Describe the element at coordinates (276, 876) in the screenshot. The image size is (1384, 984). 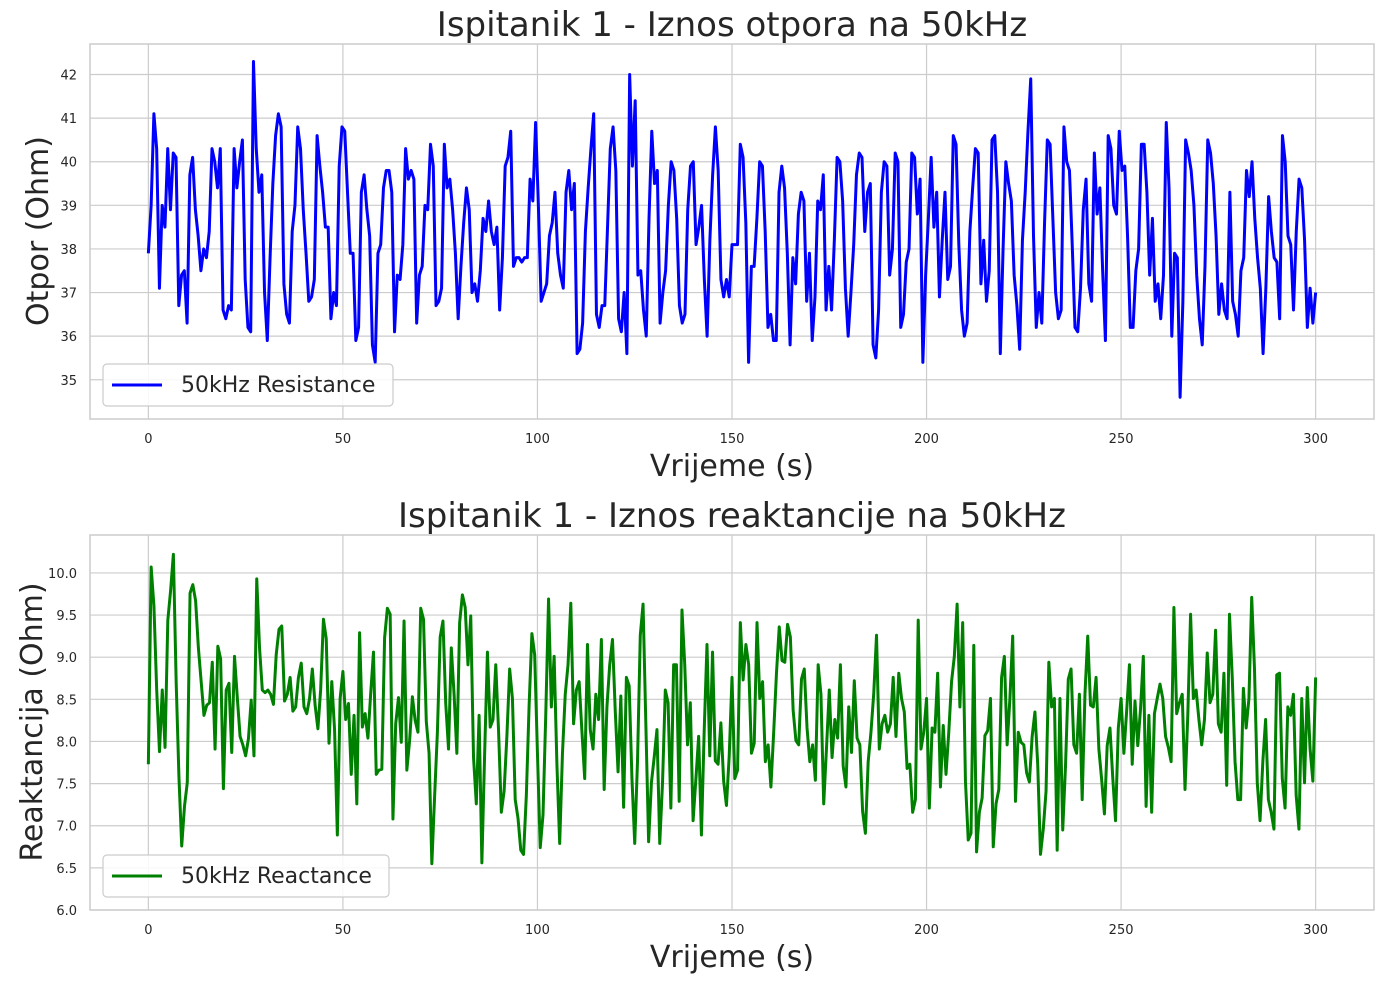
I see `reactance-legend-label: 50kHz Reactance` at that location.